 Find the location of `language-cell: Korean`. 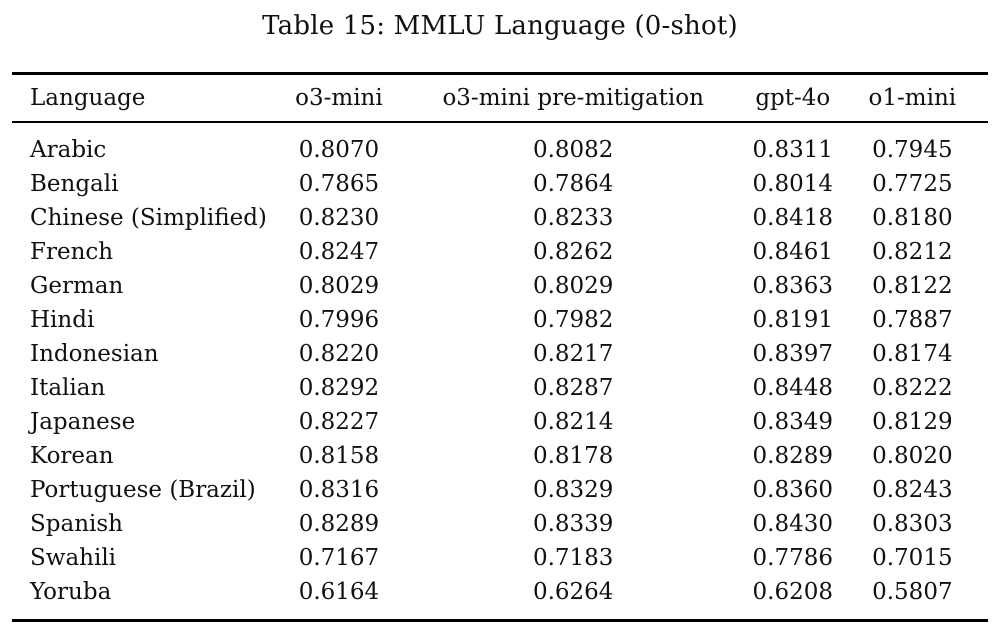

language-cell: Korean is located at coordinates (72, 456).